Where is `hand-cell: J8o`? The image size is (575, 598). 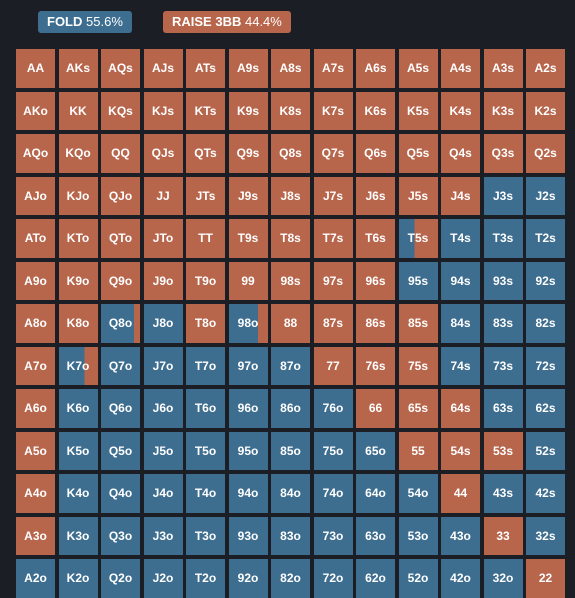 hand-cell: J8o is located at coordinates (163, 323).